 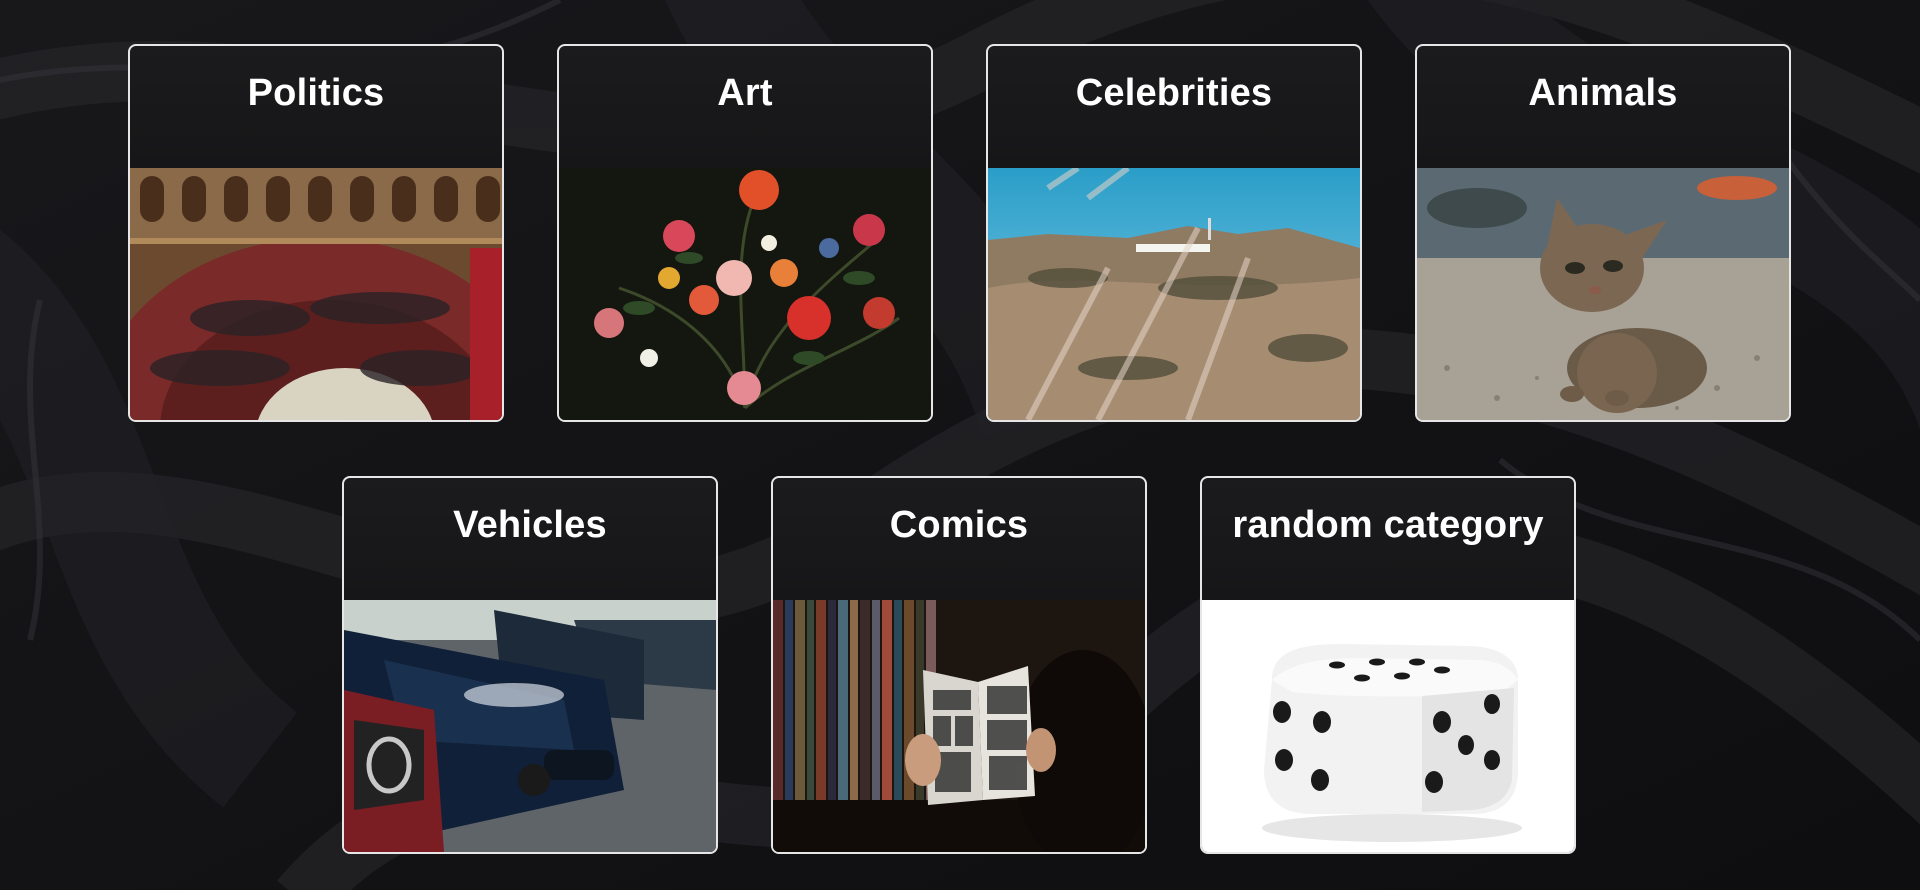 What do you see at coordinates (1388, 525) in the screenshot?
I see `category-title: random category` at bounding box center [1388, 525].